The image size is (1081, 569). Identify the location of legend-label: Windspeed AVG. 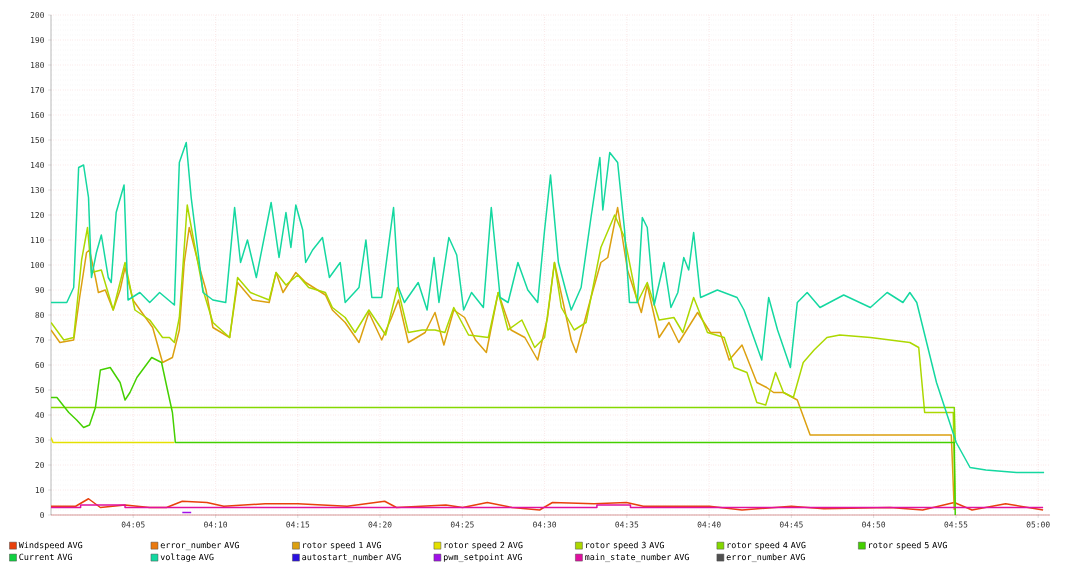
(50, 545).